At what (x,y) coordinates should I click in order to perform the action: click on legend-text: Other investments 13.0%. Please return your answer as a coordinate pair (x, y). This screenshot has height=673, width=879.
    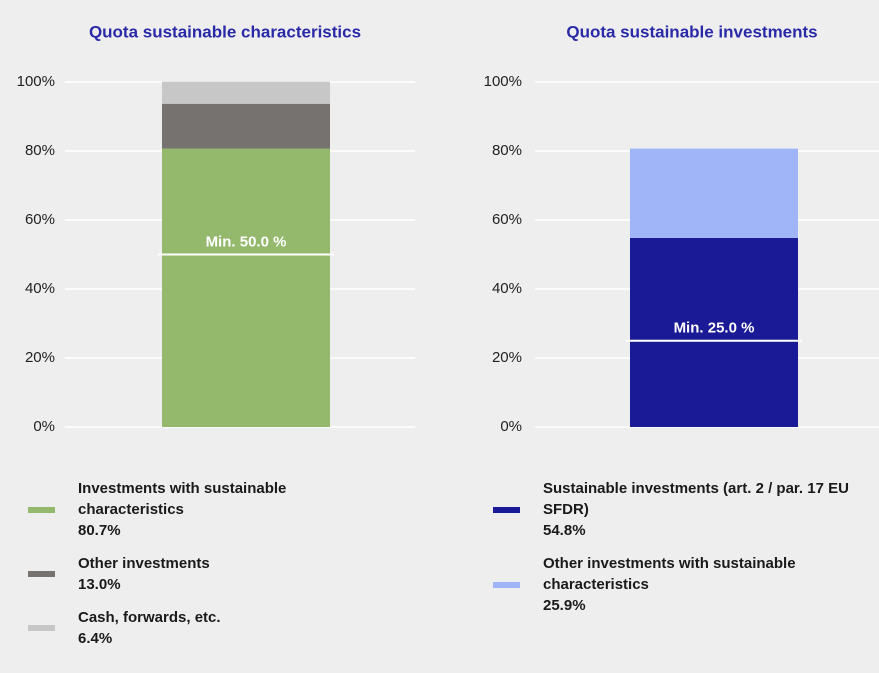
    Looking at the image, I should click on (208, 574).